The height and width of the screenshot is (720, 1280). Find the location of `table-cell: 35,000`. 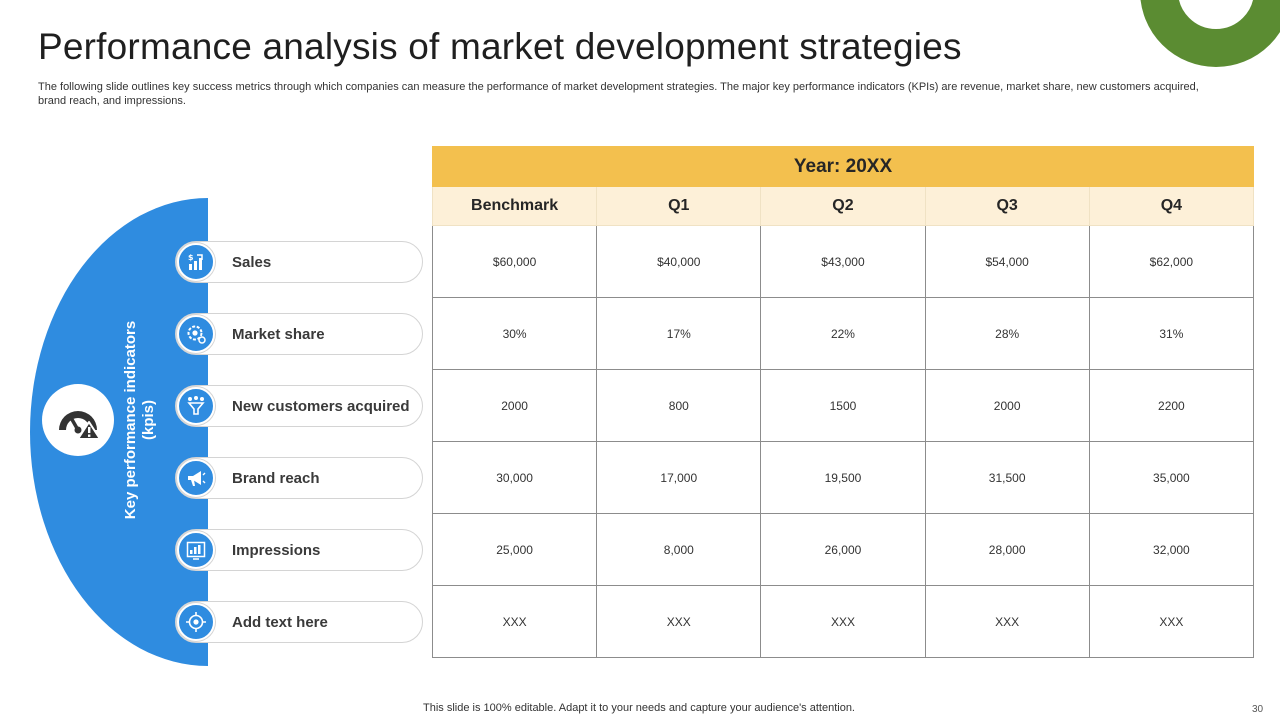

table-cell: 35,000 is located at coordinates (1171, 477).